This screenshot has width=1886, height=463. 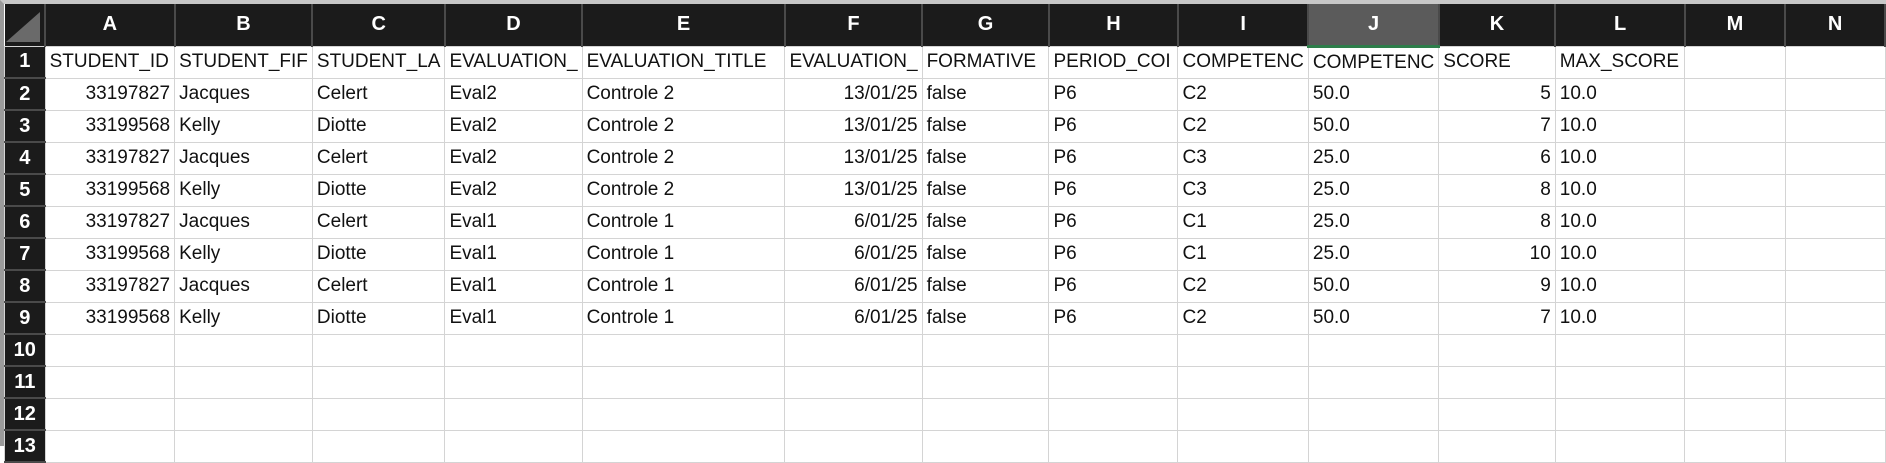 I want to click on cell-b8: Jacques, so click(x=243, y=286).